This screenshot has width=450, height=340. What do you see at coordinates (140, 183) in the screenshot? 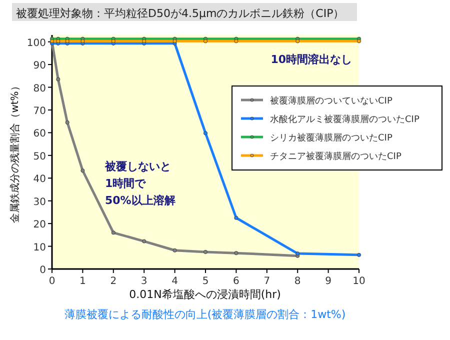
I see `annotation: 被覆しないと 1時間で 50%以上溶解` at bounding box center [140, 183].